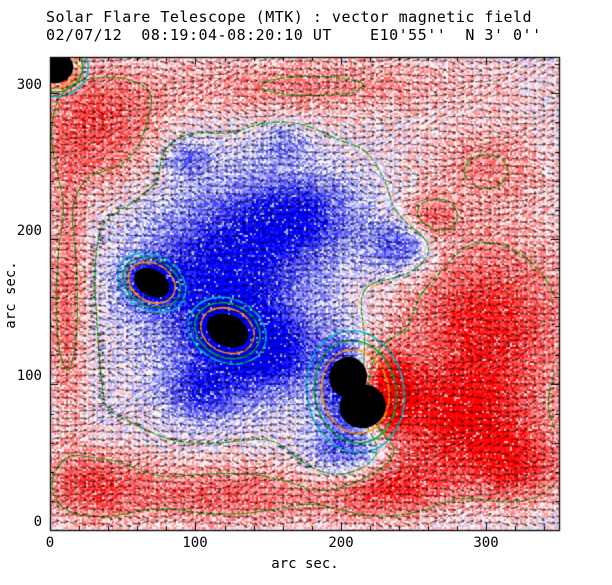  Describe the element at coordinates (486, 543) in the screenshot. I see `x-tick-label-3: 300` at that location.